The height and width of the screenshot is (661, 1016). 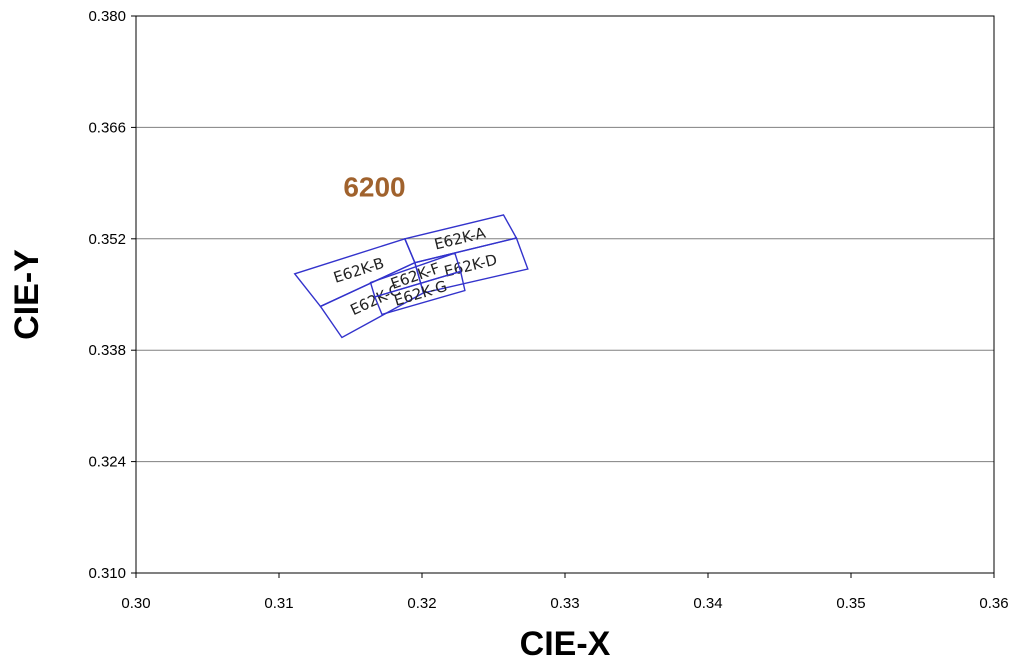 What do you see at coordinates (107, 16) in the screenshot?
I see `y-tick-label: 0.380` at bounding box center [107, 16].